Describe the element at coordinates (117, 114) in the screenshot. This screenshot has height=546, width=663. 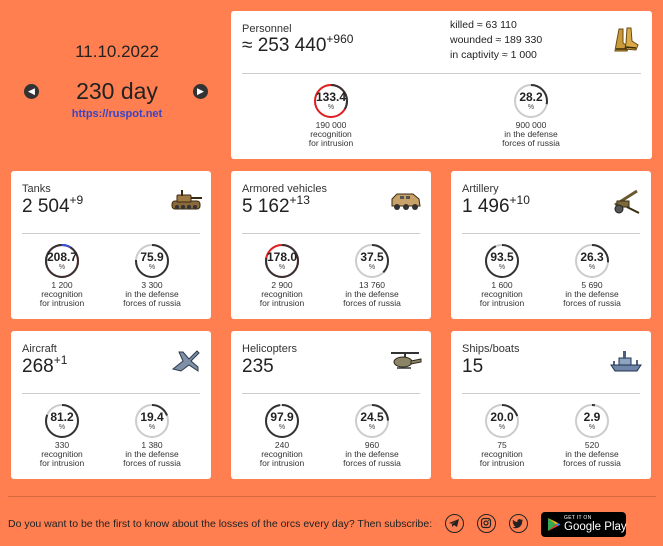
I see `site-link: https://ruspot.net` at that location.